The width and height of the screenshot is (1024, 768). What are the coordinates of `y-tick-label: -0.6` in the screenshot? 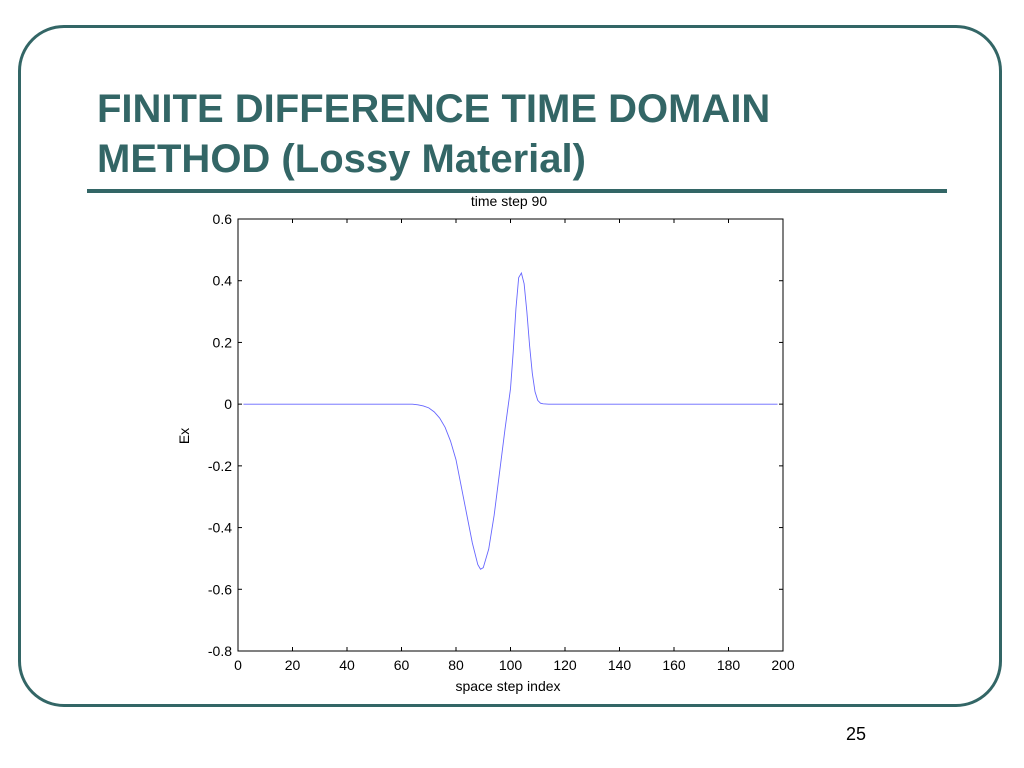 It's located at (220, 589).